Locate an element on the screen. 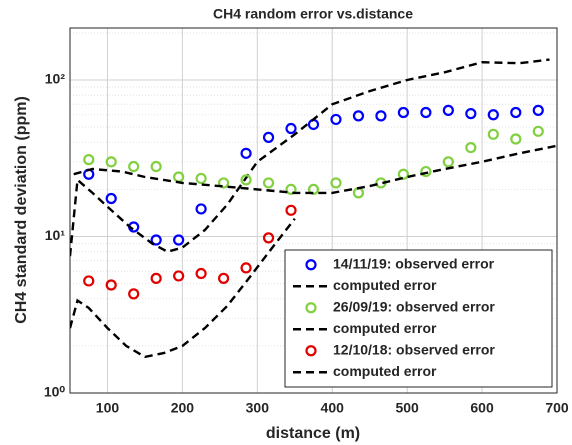  y-tick-label: 10² is located at coordinates (55, 79).